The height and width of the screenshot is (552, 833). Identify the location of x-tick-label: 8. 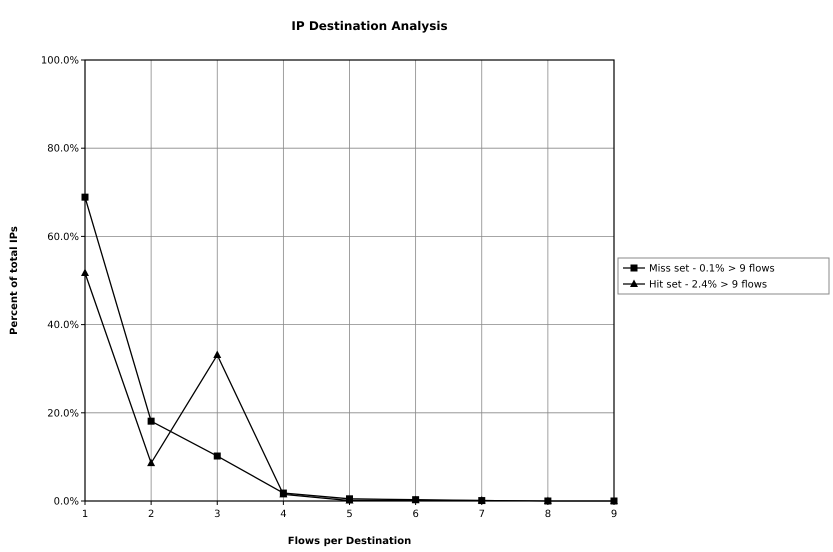
(548, 514).